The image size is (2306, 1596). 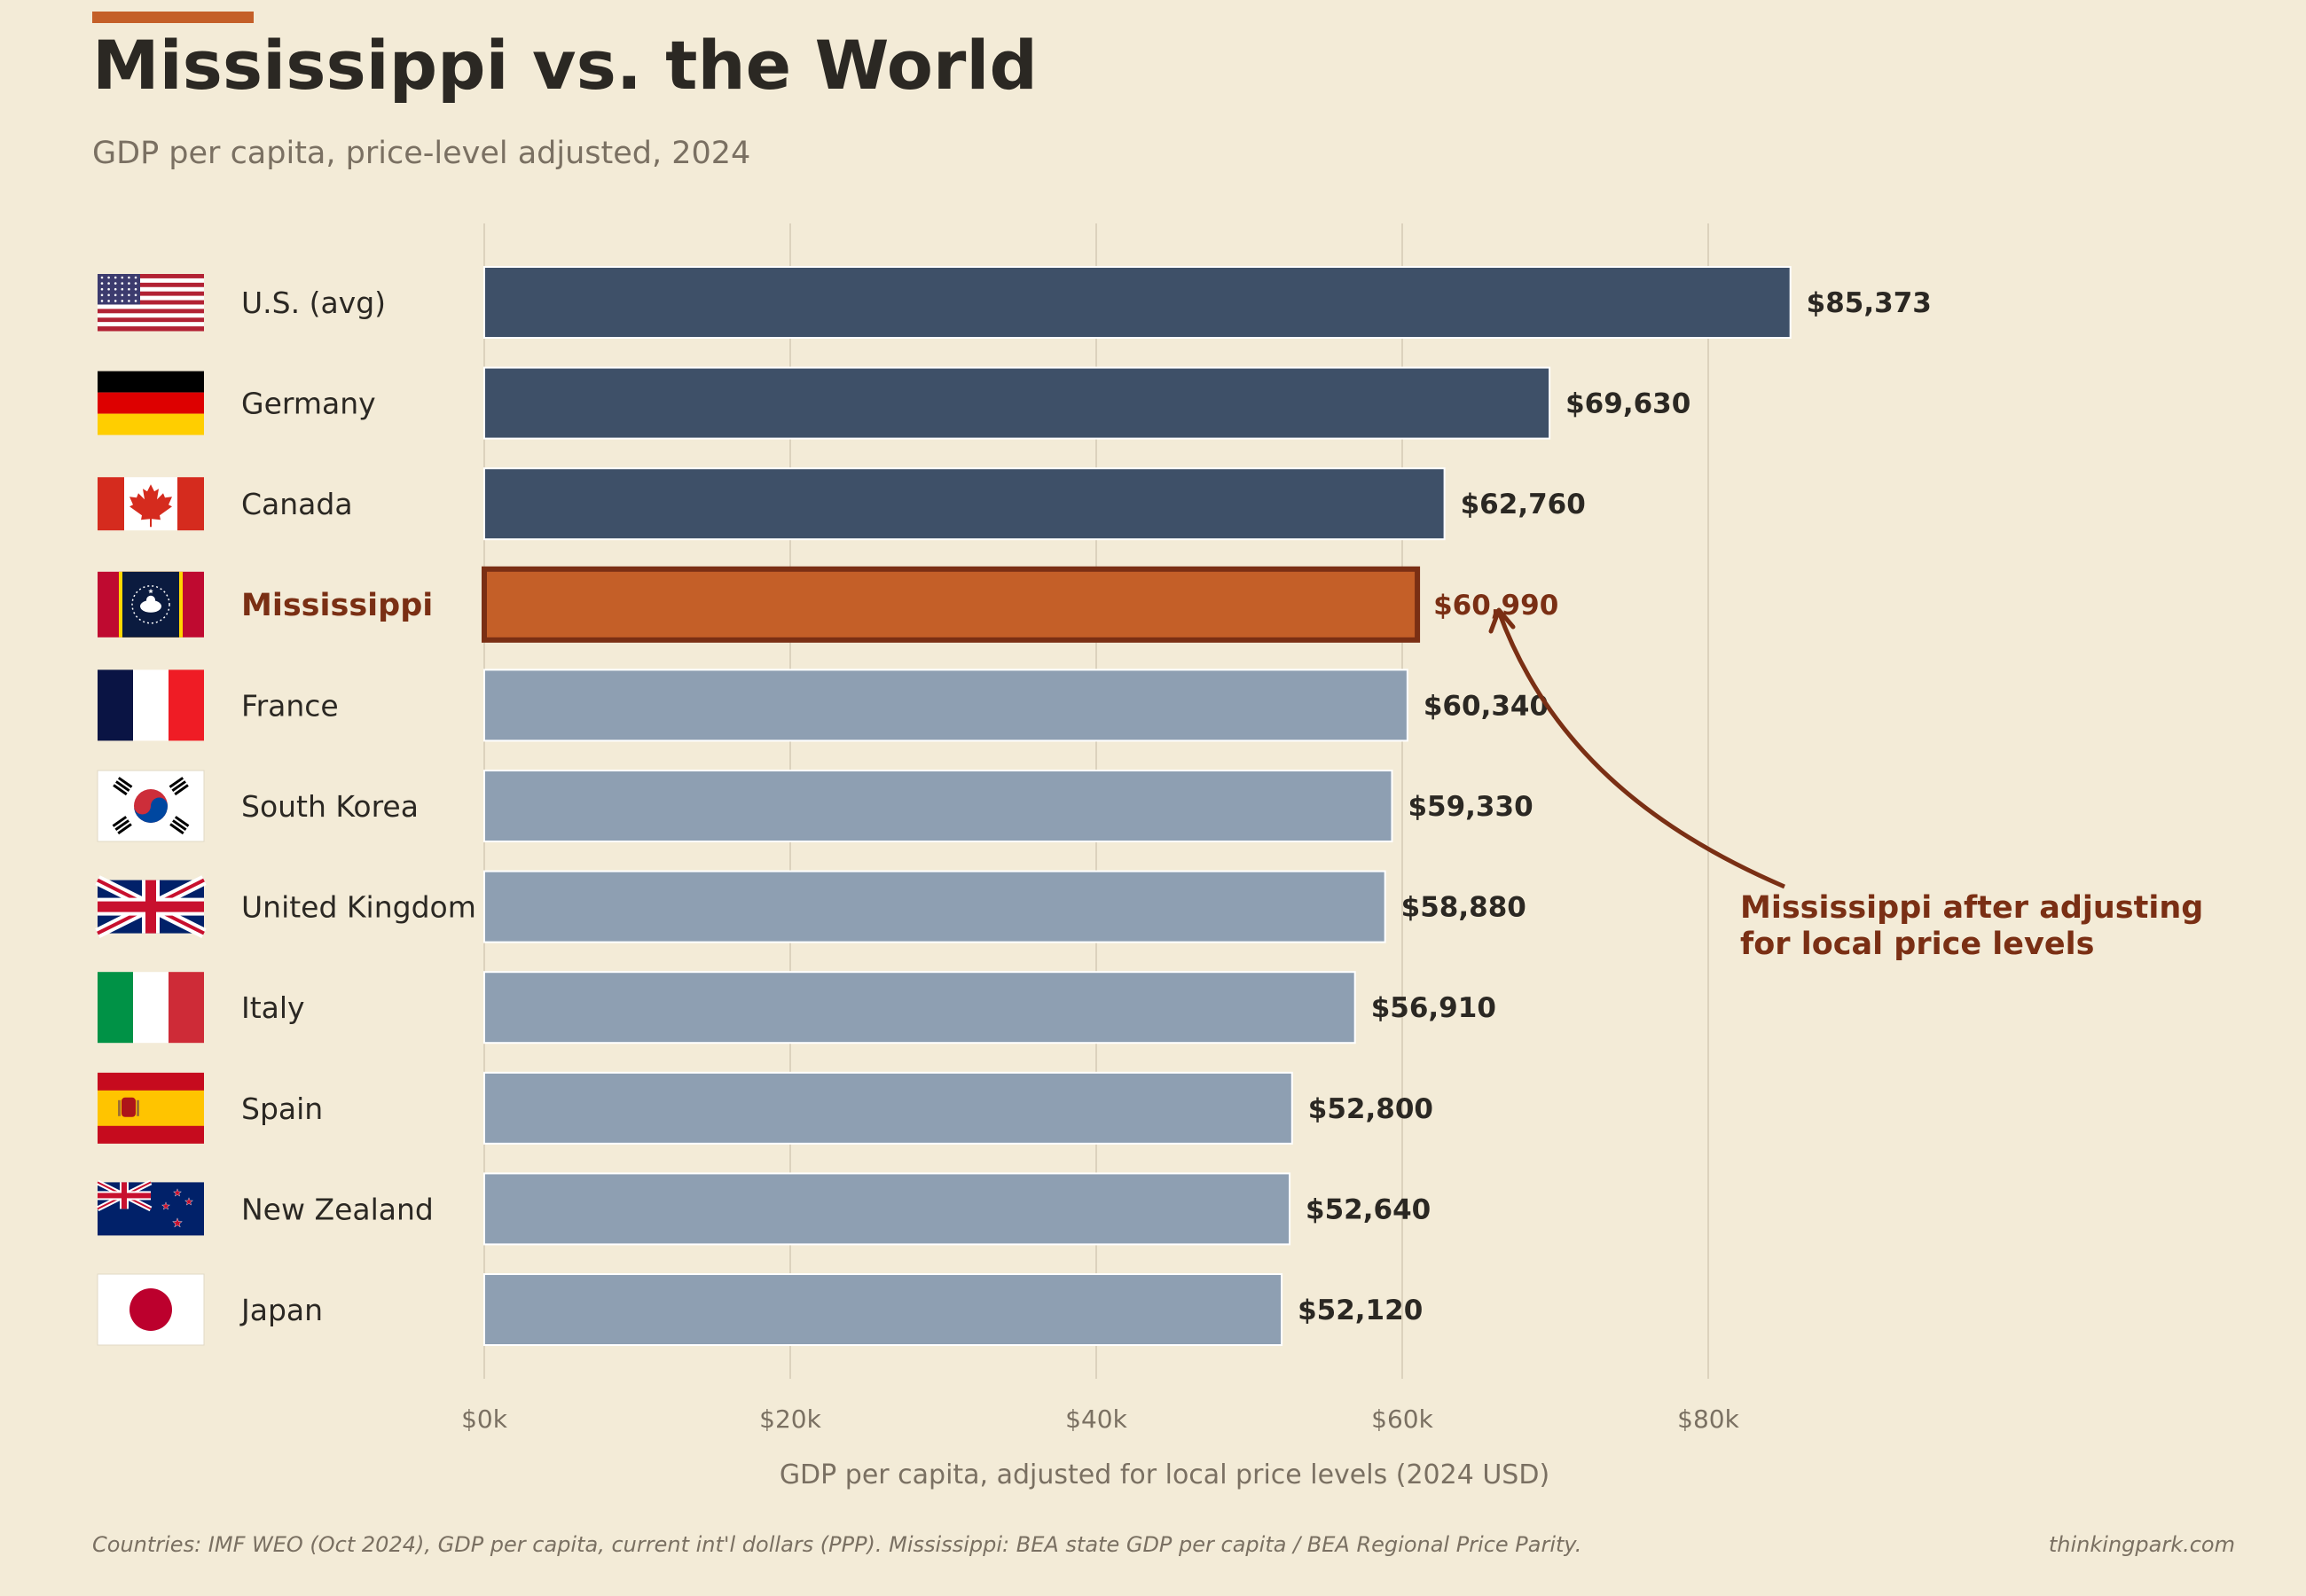 I want to click on value-label: $52,800, so click(x=1370, y=1109).